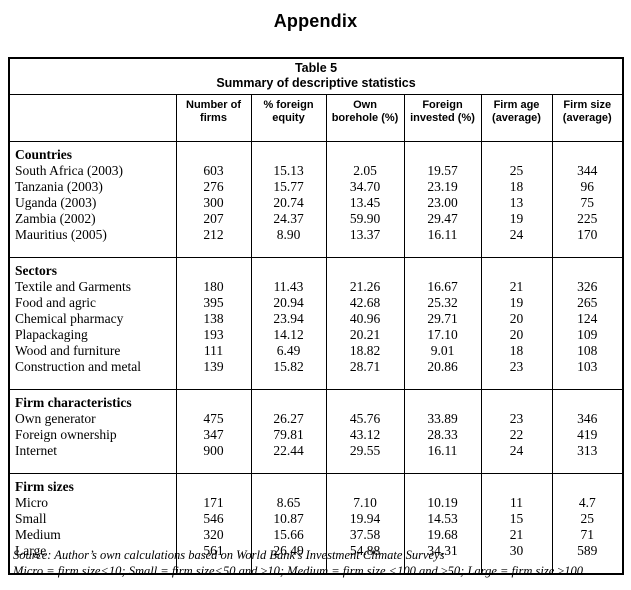  I want to click on cell-value: 30, so click(516, 558).